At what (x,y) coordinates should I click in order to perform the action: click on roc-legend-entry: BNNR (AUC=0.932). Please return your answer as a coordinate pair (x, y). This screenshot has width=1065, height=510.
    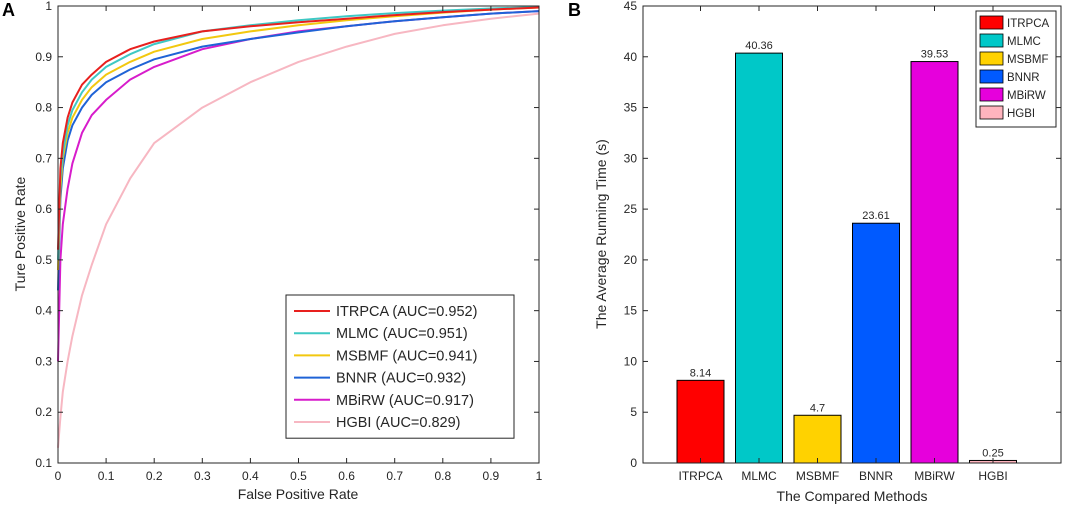
    Looking at the image, I should click on (401, 379).